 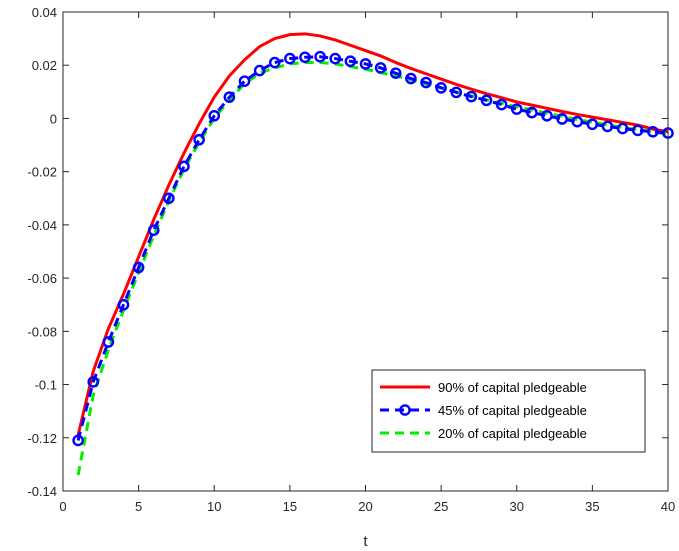 What do you see at coordinates (44, 65) in the screenshot?
I see `y-tick-label: 0.02` at bounding box center [44, 65].